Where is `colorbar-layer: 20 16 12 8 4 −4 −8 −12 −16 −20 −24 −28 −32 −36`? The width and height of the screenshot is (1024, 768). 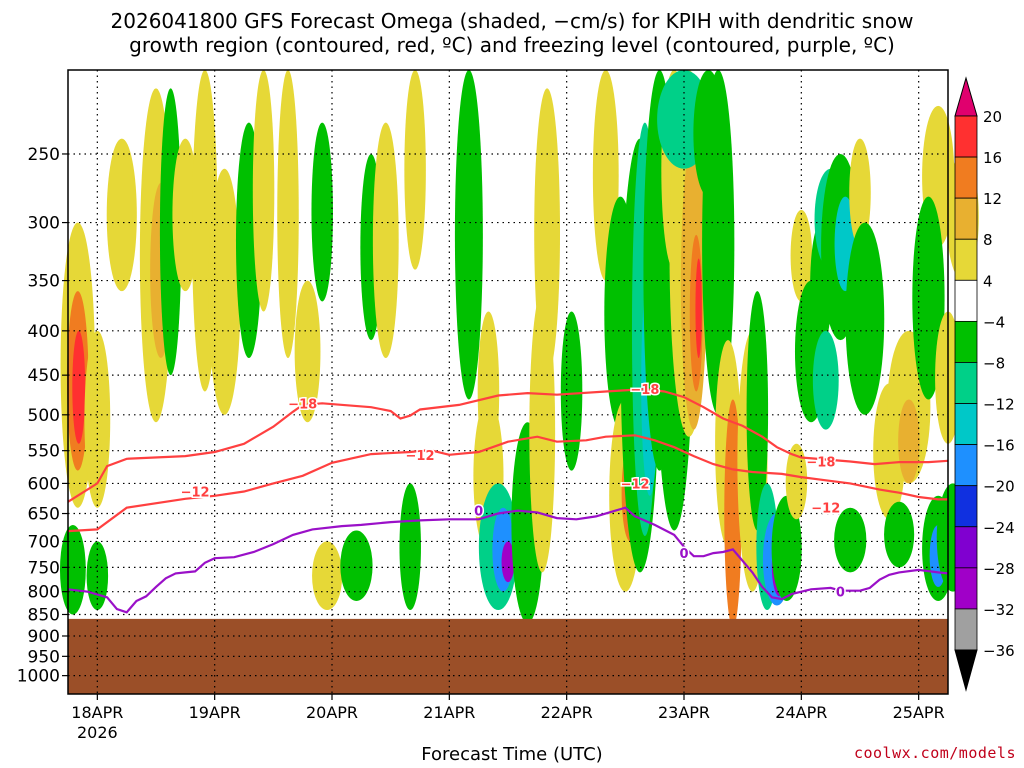 colorbar-layer: 20 16 12 8 4 −4 −8 −12 −16 −20 −24 −28 −32 −36 is located at coordinates (984, 384).